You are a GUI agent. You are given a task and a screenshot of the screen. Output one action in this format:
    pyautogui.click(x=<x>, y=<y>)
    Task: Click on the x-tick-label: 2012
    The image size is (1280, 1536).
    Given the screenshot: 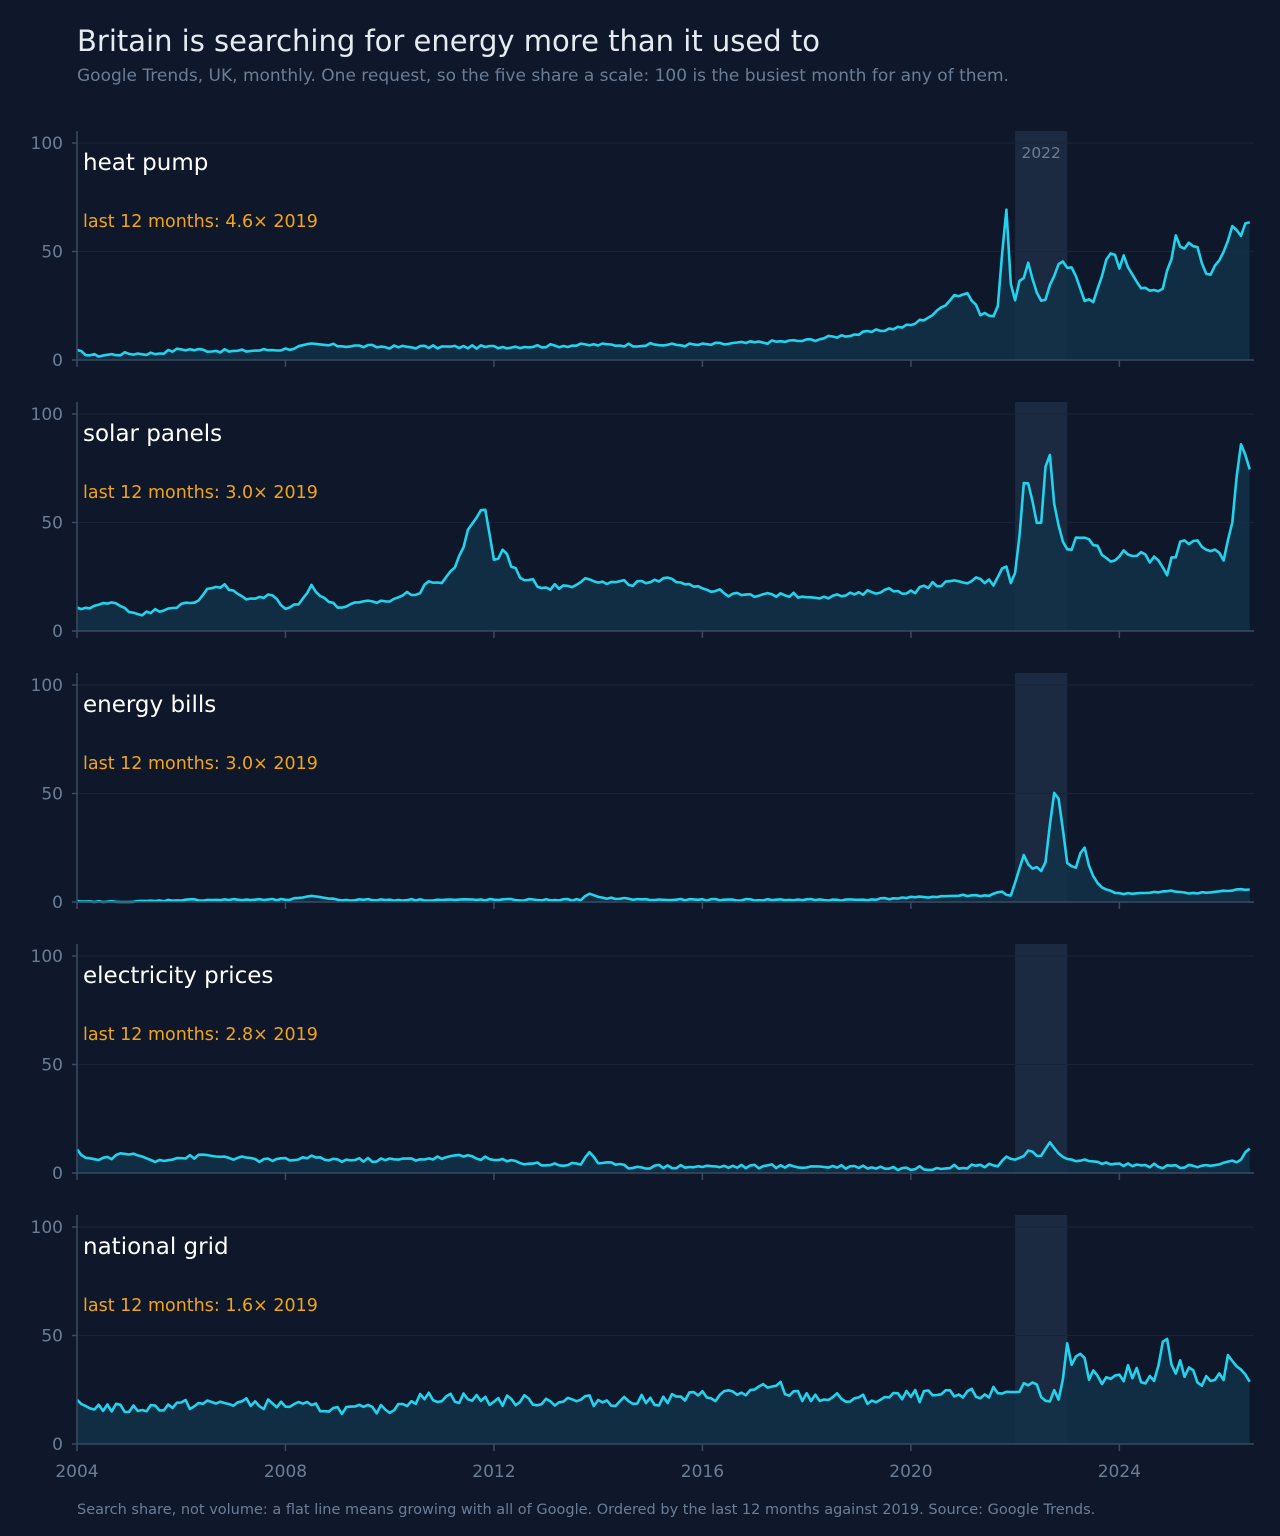 What is the action you would take?
    pyautogui.click(x=493, y=1472)
    